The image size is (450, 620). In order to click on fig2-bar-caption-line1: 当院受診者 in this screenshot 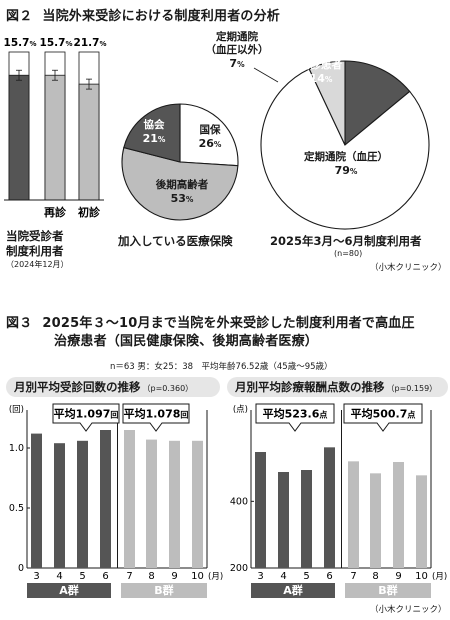, I will do `click(35, 236)`.